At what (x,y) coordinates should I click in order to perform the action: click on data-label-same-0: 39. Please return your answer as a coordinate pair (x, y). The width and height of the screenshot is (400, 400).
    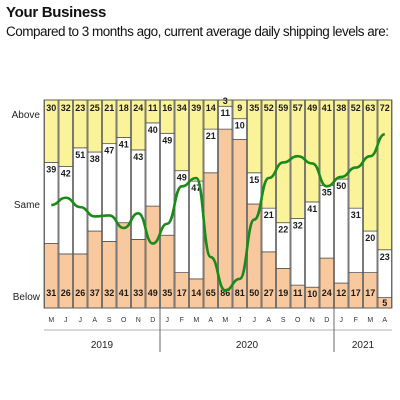
    Looking at the image, I should click on (51, 169).